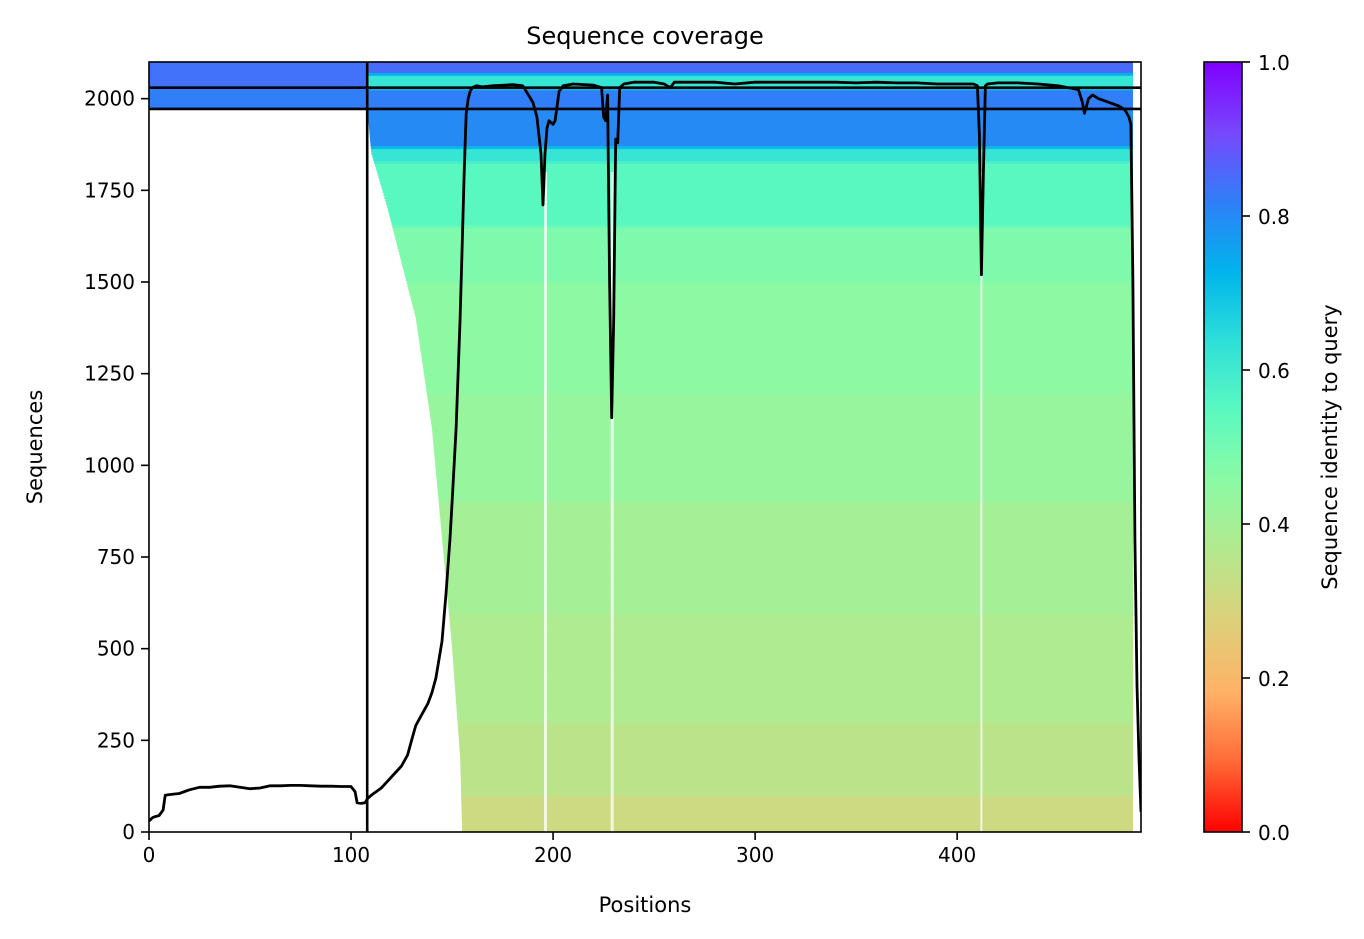  I want to click on colorbar-frame, so click(1223, 447).